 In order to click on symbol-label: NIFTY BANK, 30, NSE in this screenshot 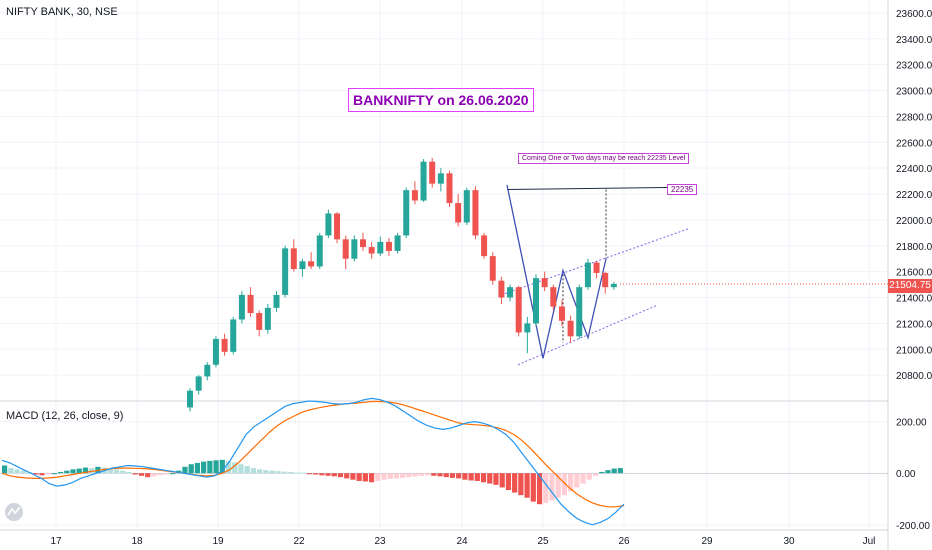, I will do `click(62, 12)`.